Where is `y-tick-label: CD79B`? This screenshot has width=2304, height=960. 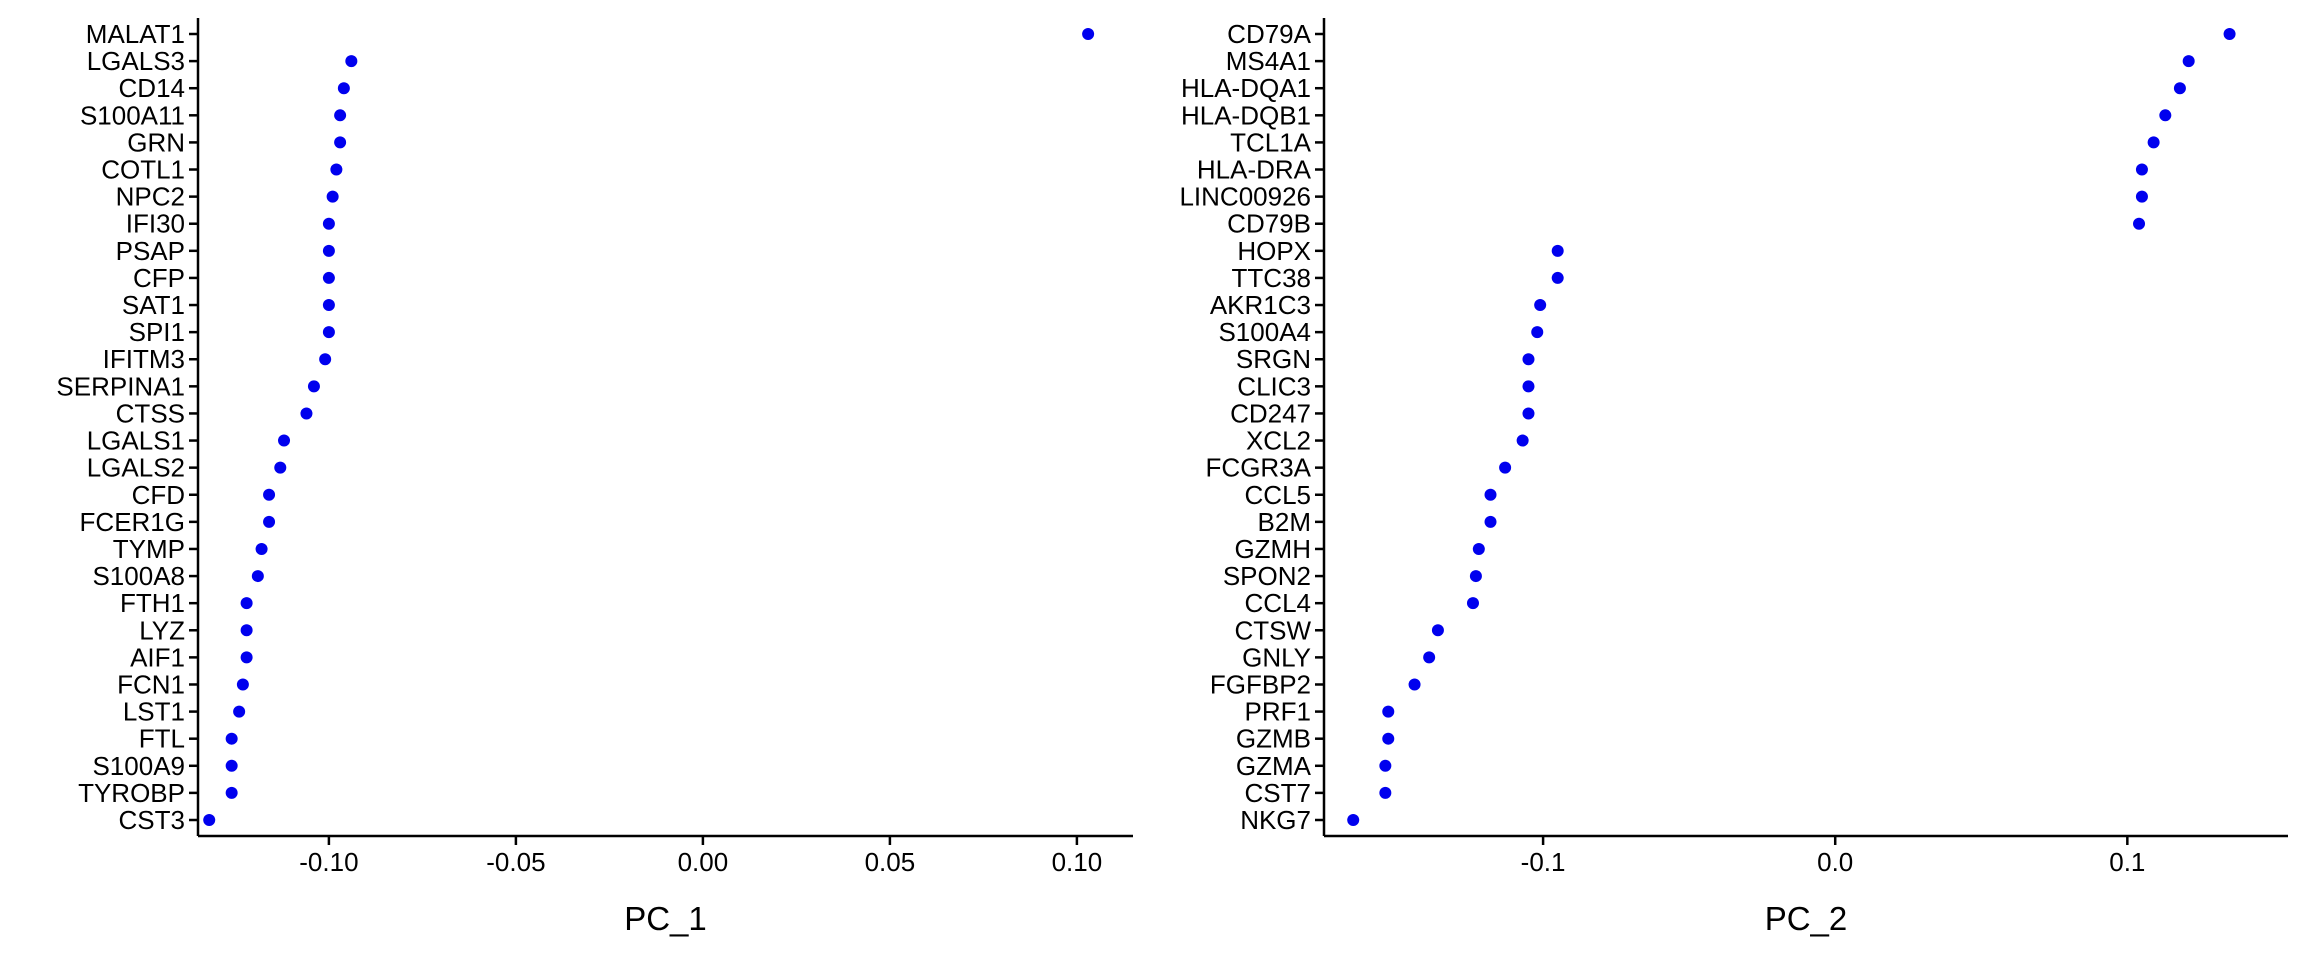 y-tick-label: CD79B is located at coordinates (1269, 224).